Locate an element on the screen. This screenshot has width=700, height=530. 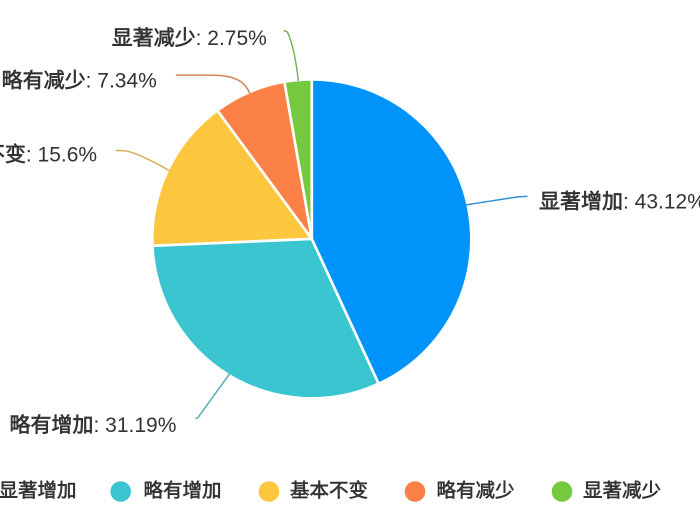
svg-text:: 2.75%: : 2.75% is located at coordinates (231, 38).